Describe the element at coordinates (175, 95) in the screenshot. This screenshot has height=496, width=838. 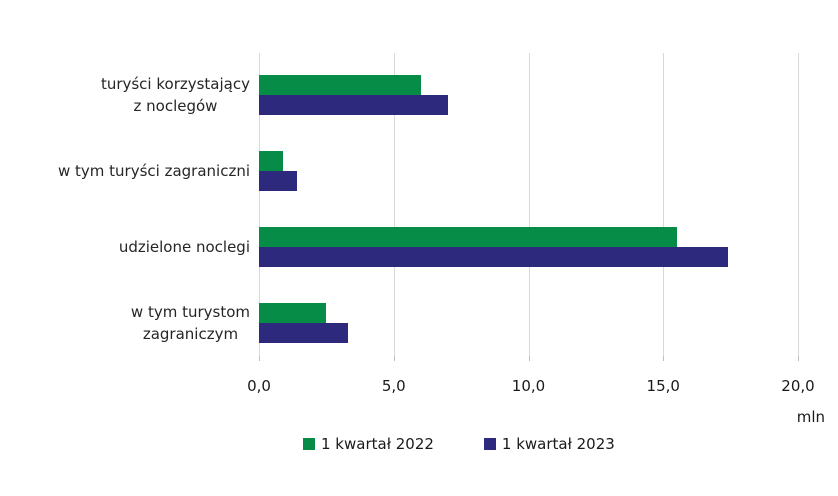
I see `category-label-0: turyści korzystający z noclegów` at that location.